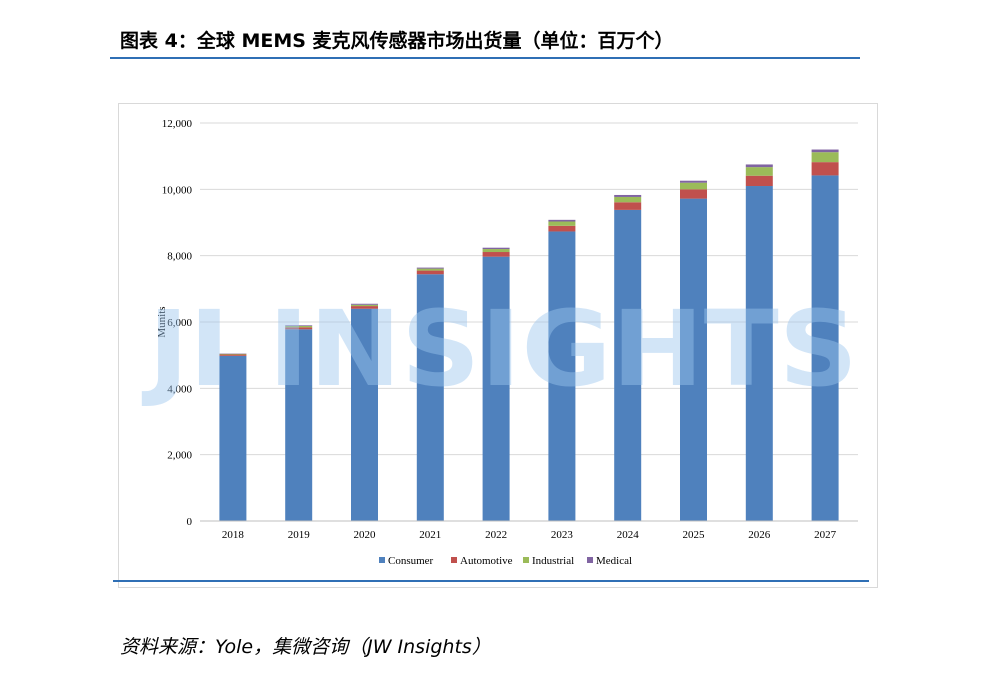 The height and width of the screenshot is (683, 1000). What do you see at coordinates (305, 647) in the screenshot?
I see `source-note: 资料来源：Yole，集微咨询（JW Insights）` at bounding box center [305, 647].